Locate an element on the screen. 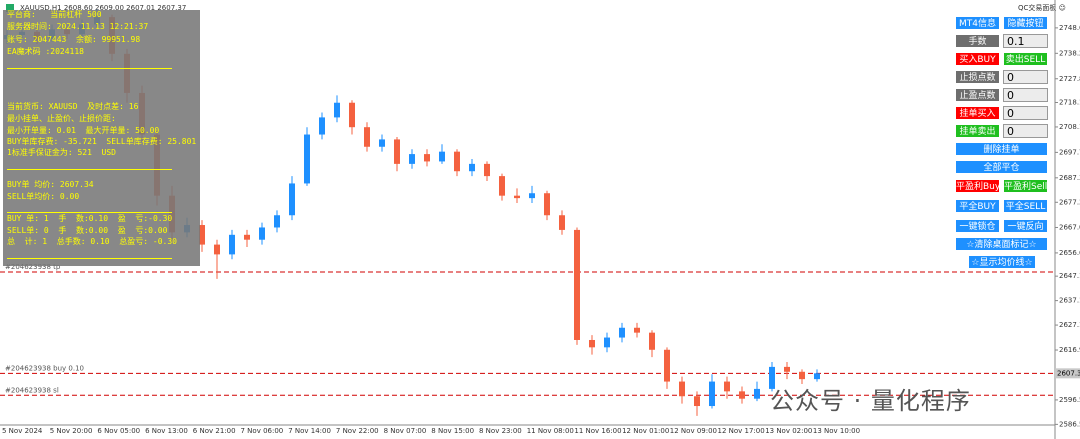 Image resolution: width=1080 pixels, height=439 pixels. button: 挂单卖出 is located at coordinates (977, 131).